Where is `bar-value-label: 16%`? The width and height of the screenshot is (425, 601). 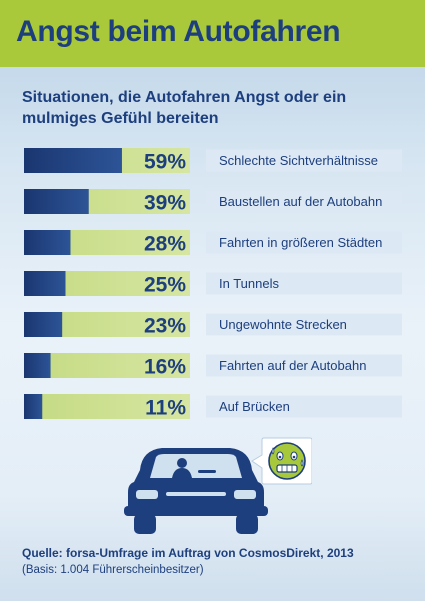
bar-value-label: 16% is located at coordinates (165, 367).